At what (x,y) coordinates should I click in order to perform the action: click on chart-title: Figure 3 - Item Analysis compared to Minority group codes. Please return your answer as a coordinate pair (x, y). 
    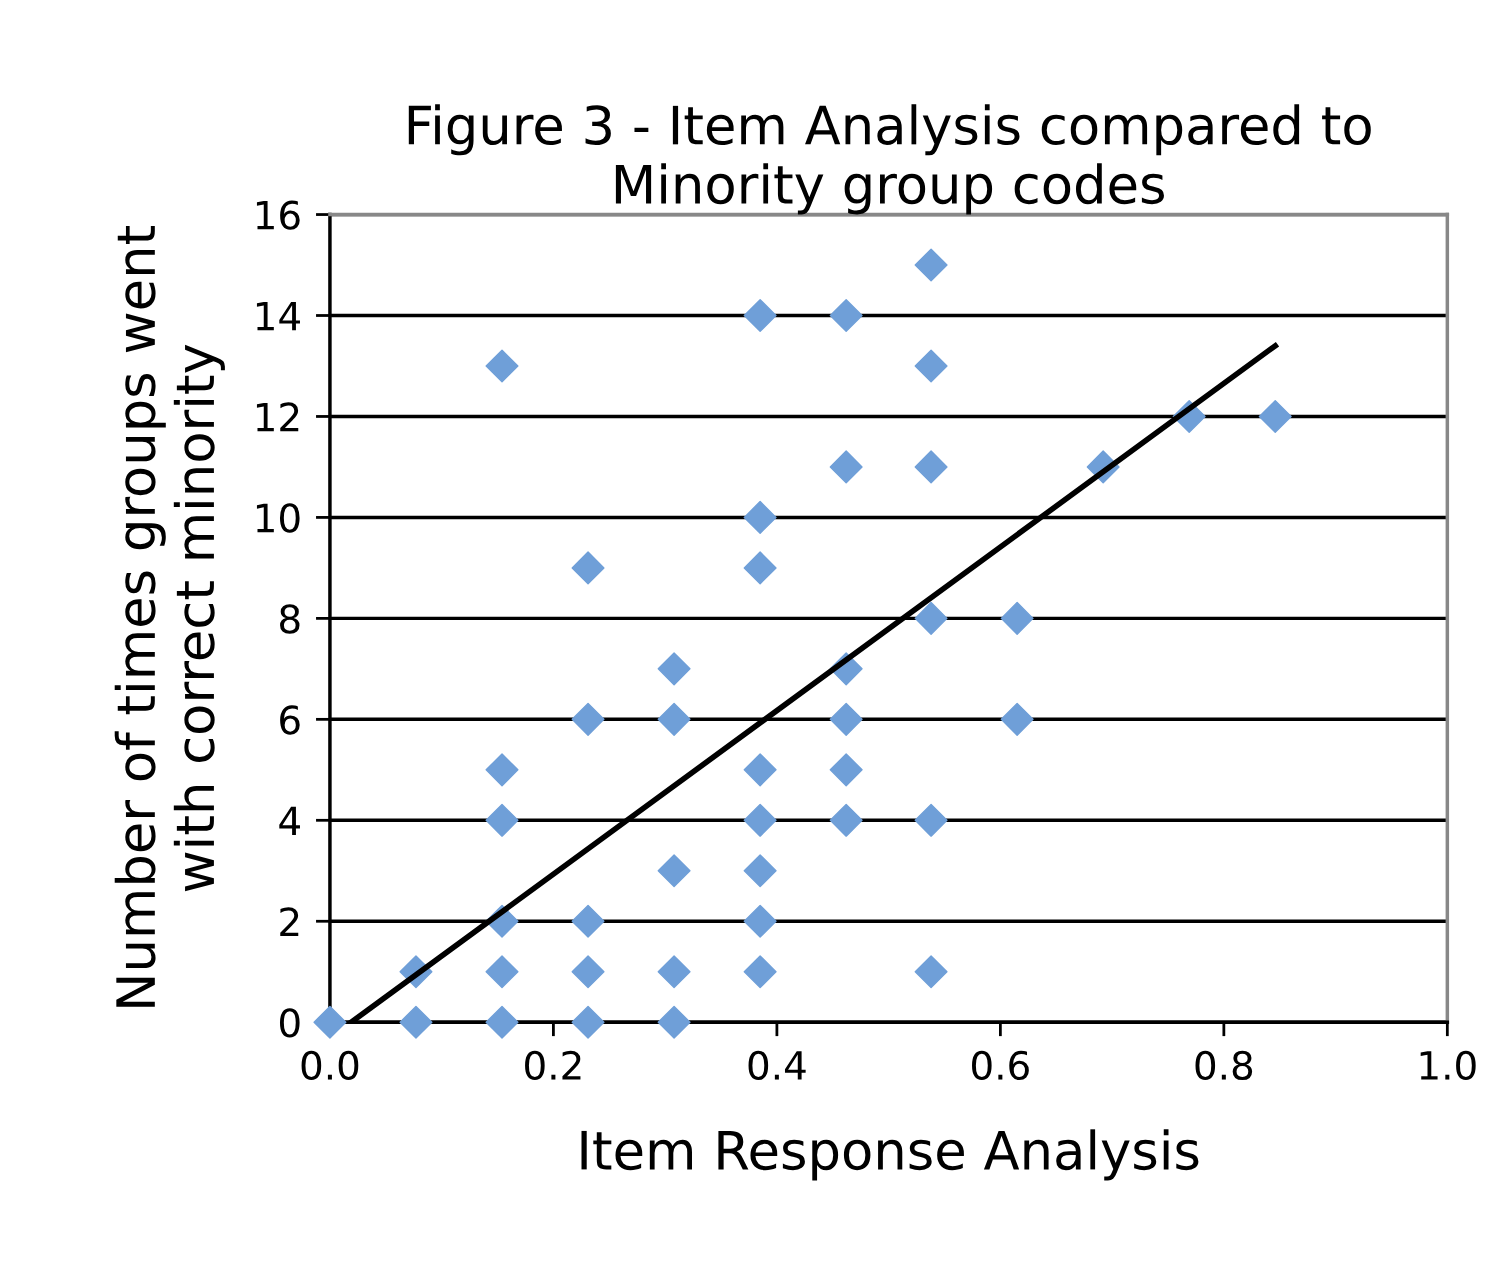
    Looking at the image, I should click on (889, 159).